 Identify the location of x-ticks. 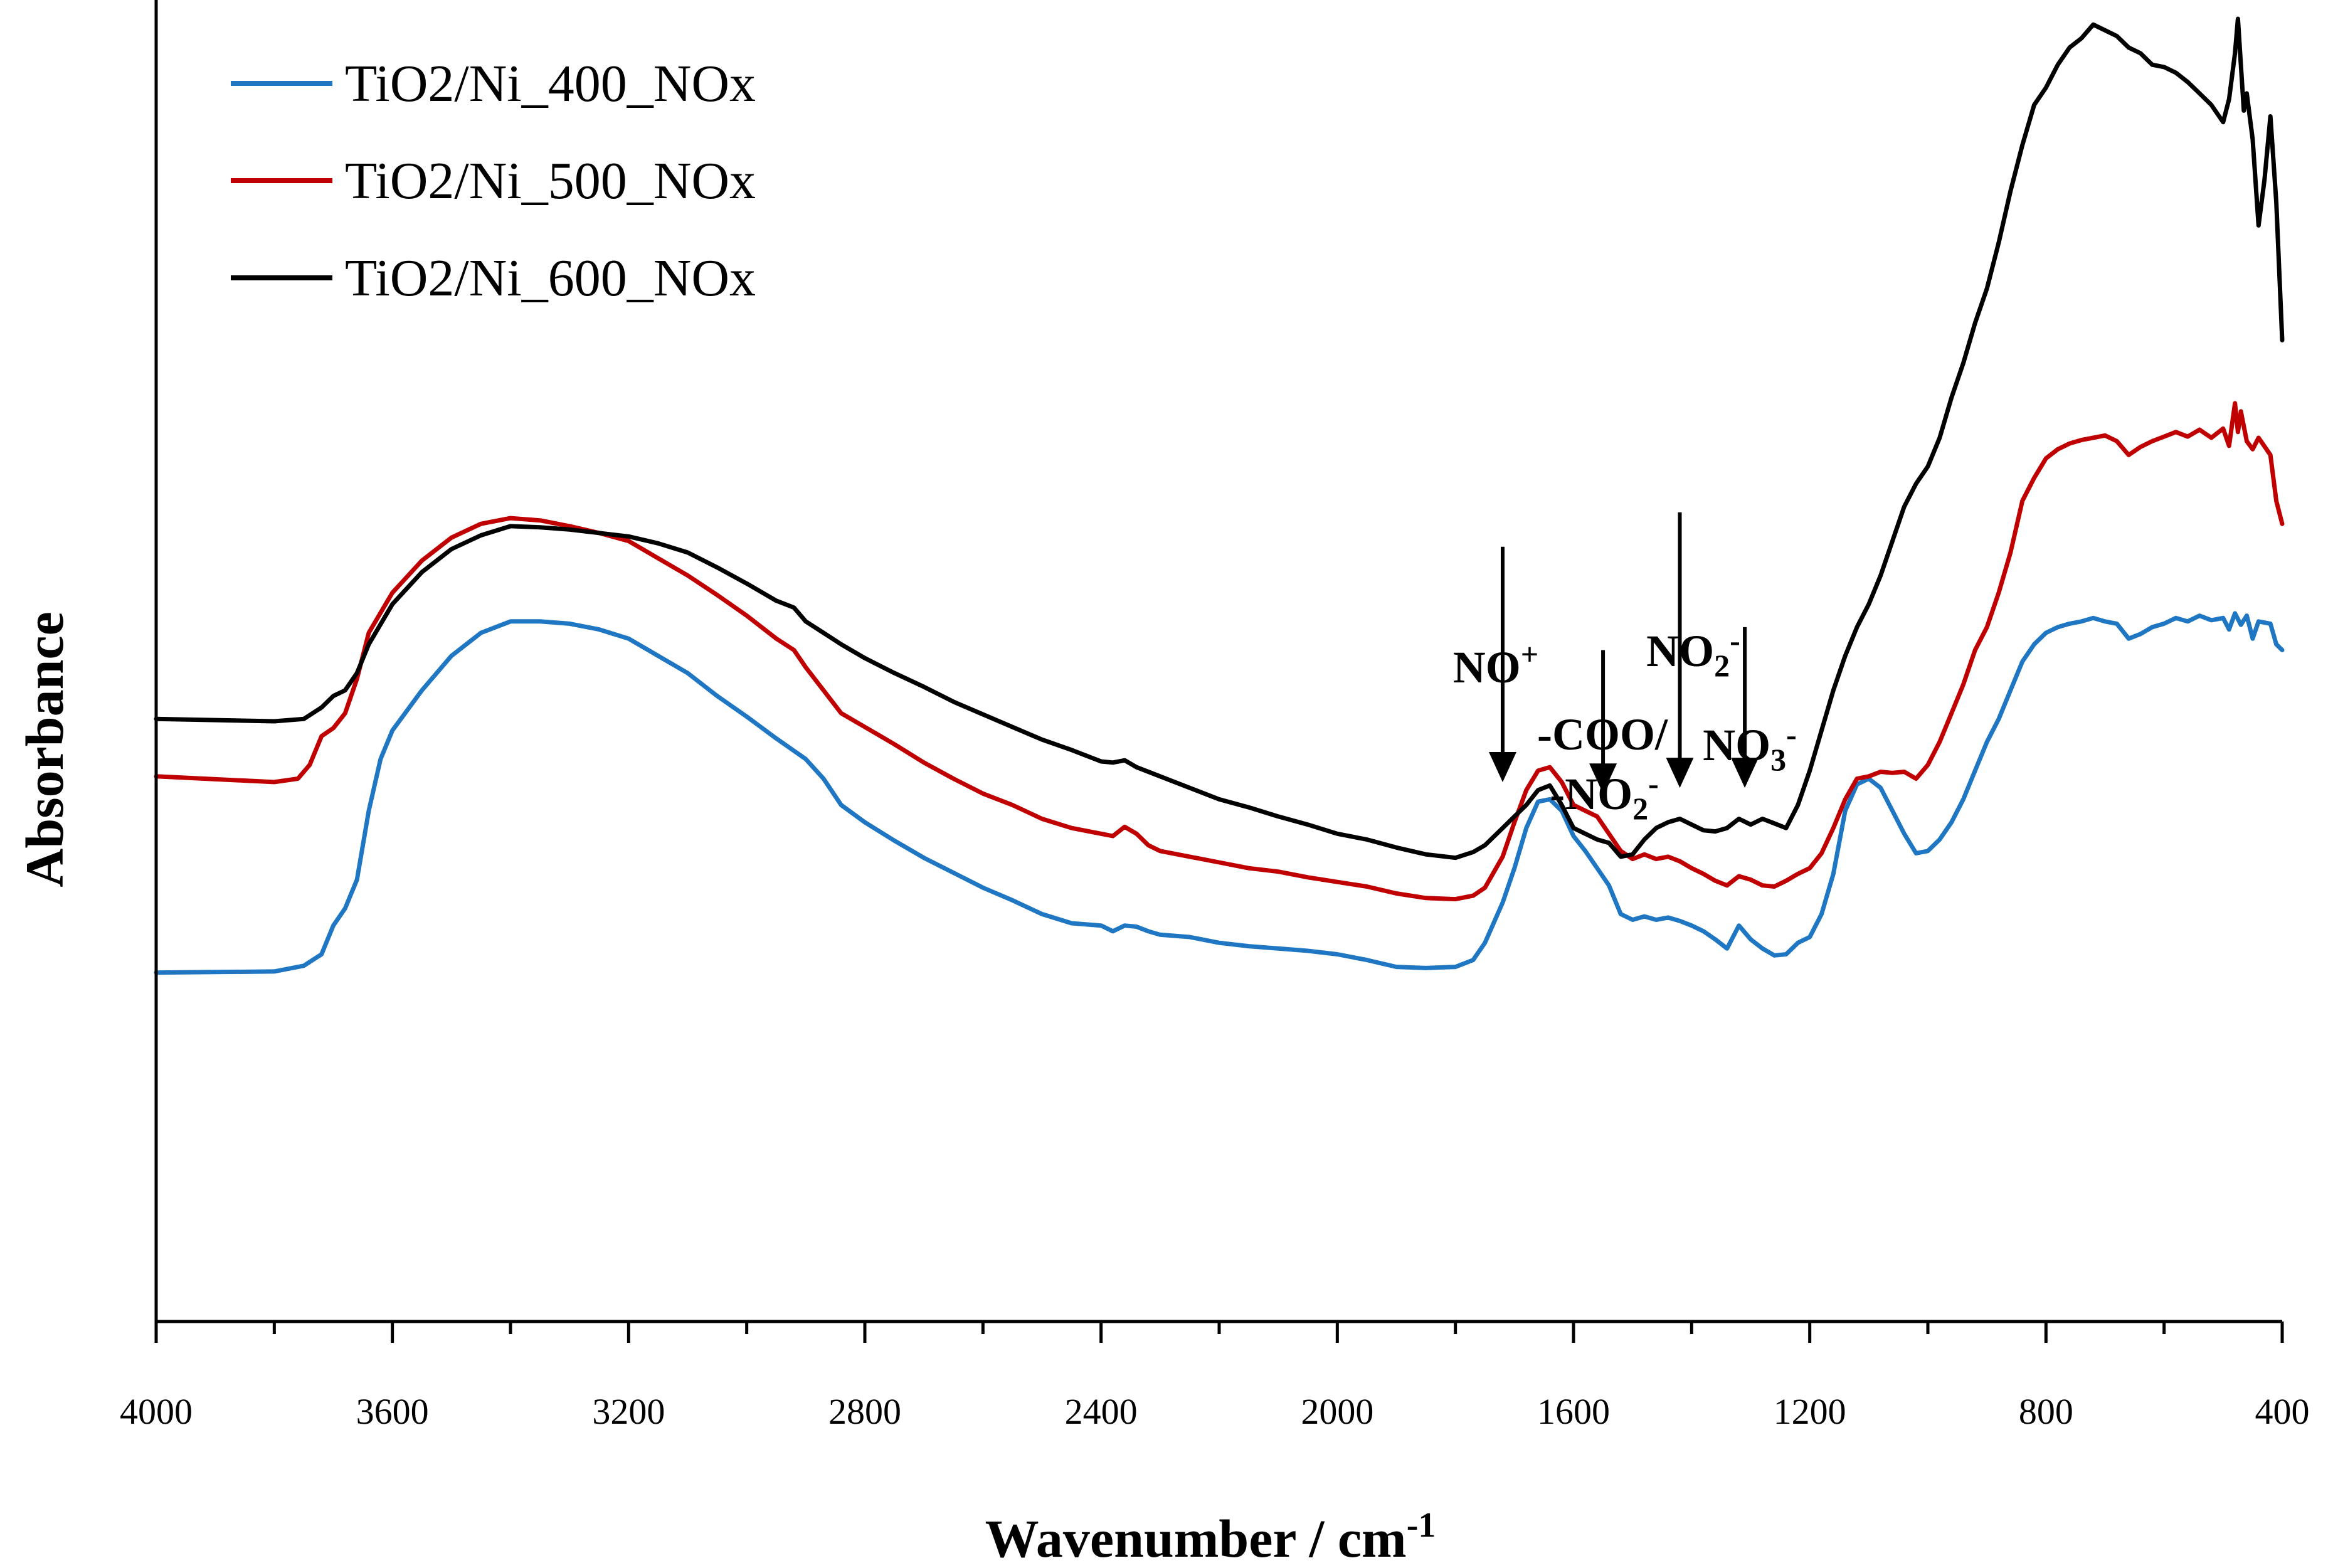
(1219, 1332).